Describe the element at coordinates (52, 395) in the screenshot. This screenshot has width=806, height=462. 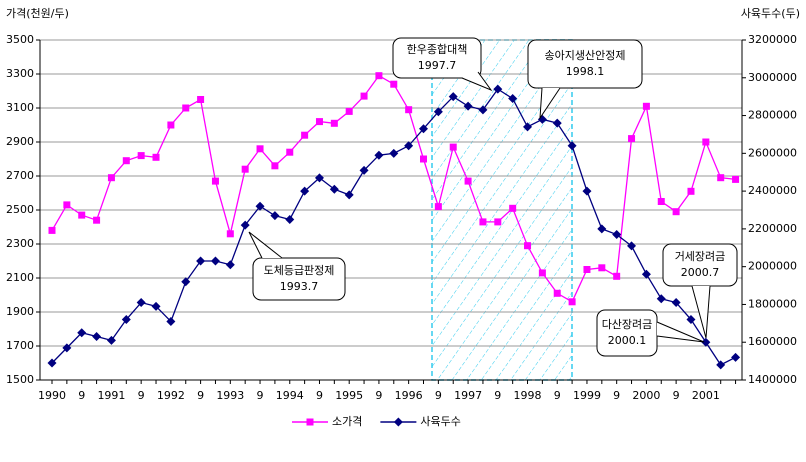
I see `x-tick-label: 1990` at that location.